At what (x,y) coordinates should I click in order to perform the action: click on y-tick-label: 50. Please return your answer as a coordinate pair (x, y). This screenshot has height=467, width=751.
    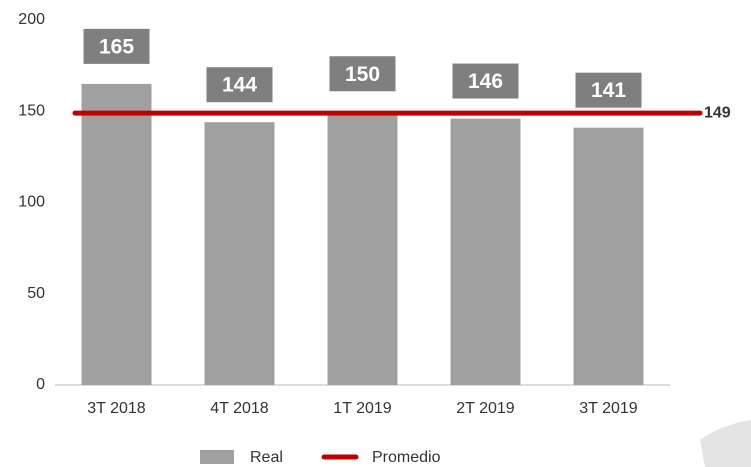
    Looking at the image, I should click on (36, 293).